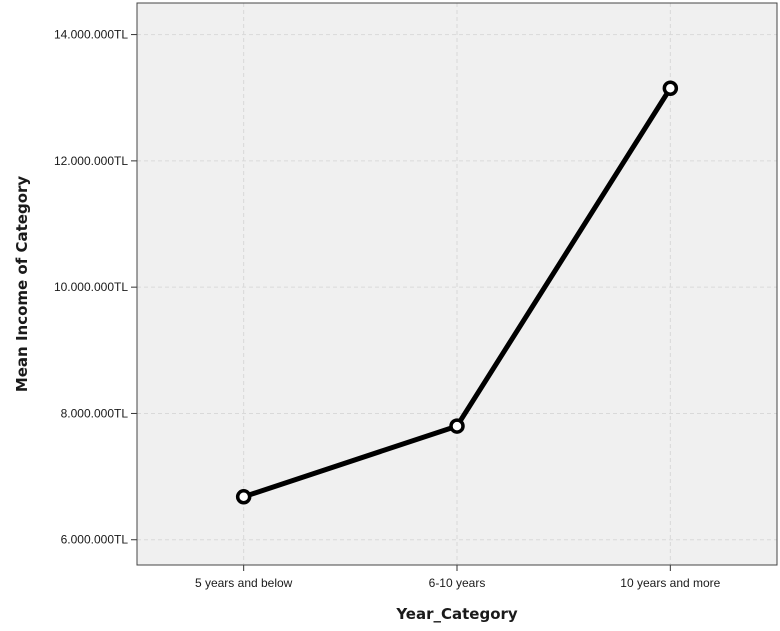 Image resolution: width=780 pixels, height=631 pixels. Describe the element at coordinates (95, 540) in the screenshot. I see `y-tick-label: 6.000.000TL` at that location.